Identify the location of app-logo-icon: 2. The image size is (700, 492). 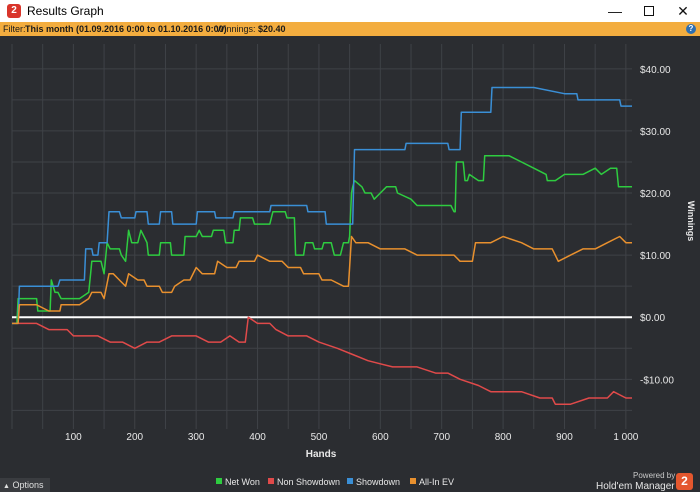
(14, 11).